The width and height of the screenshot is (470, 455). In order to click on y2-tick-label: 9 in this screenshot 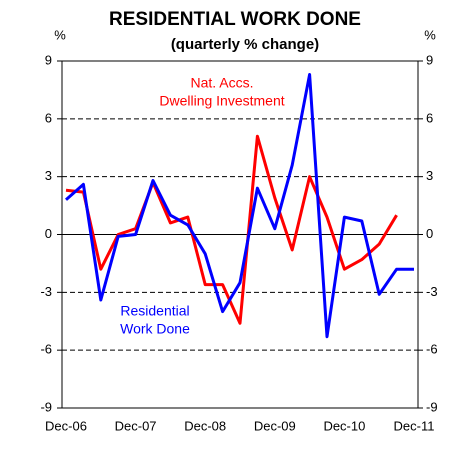, I will do `click(429, 59)`.